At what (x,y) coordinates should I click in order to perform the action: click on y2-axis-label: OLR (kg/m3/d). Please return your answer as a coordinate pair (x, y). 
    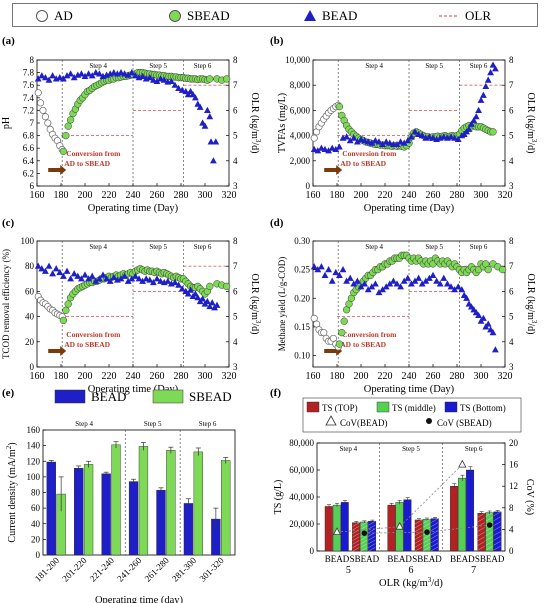
    Looking at the image, I should click on (255, 123).